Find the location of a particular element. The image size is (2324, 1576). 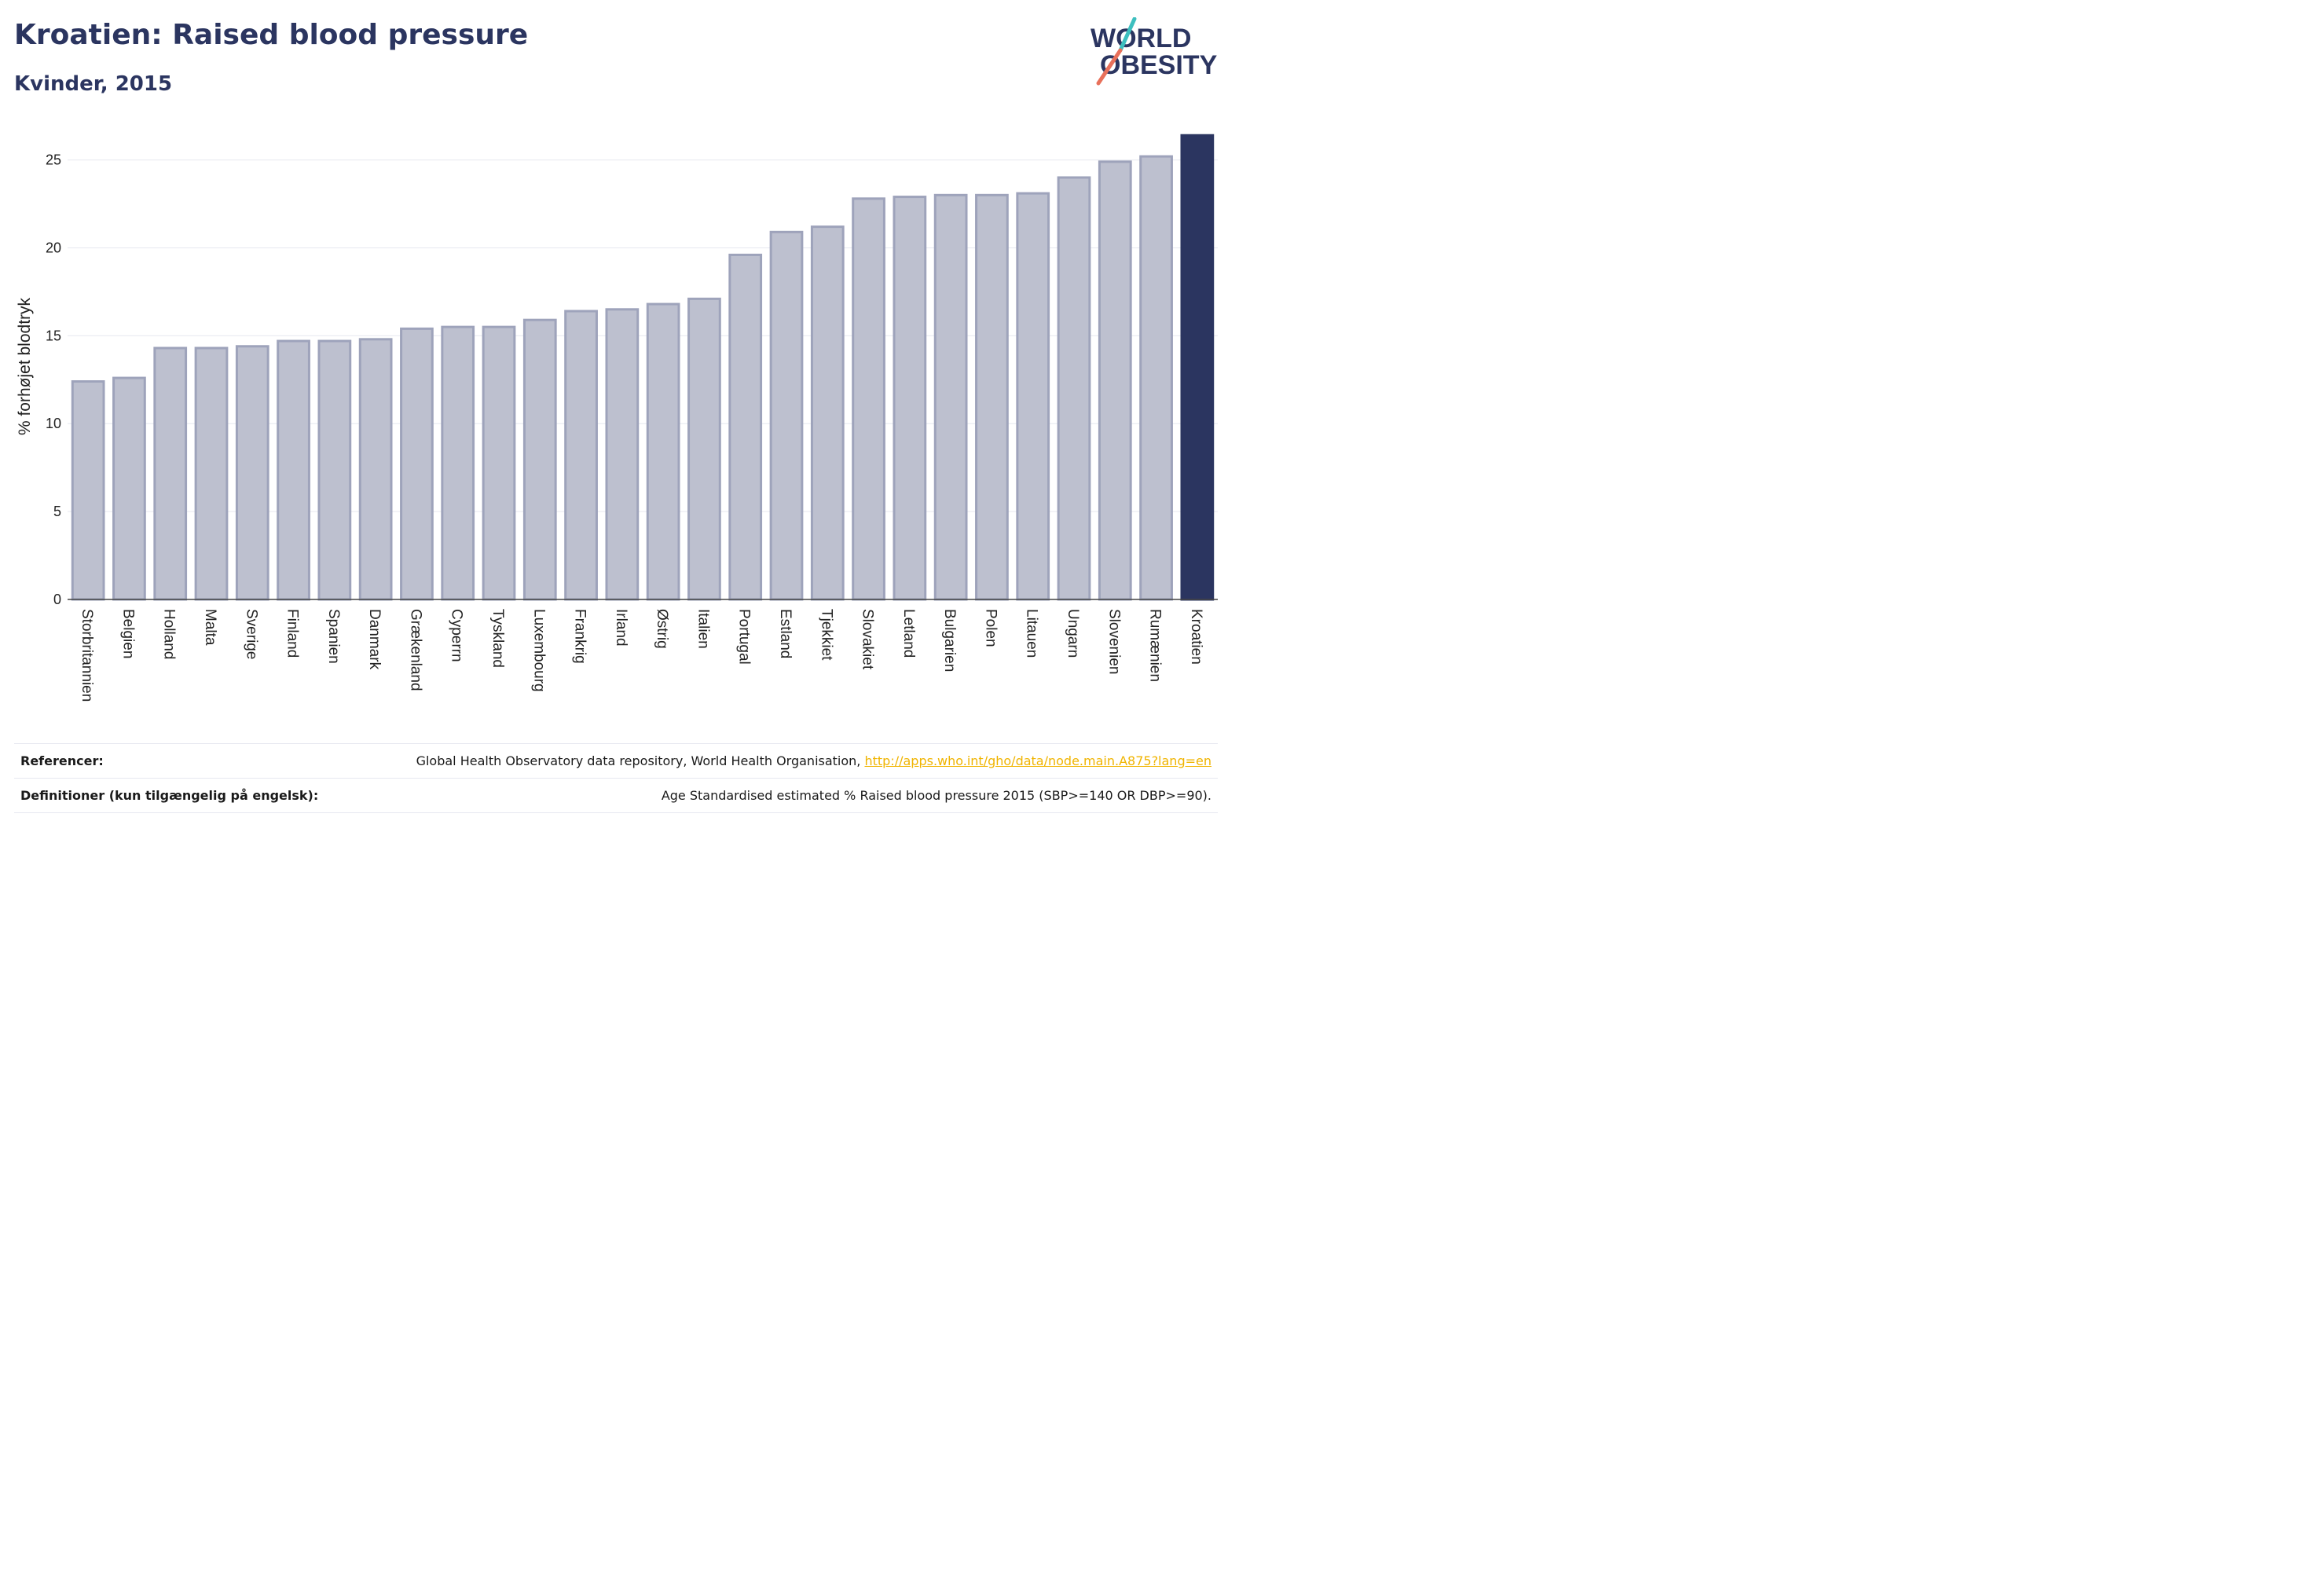

x-tick-label: Luxembourg is located at coordinates (538, 650).